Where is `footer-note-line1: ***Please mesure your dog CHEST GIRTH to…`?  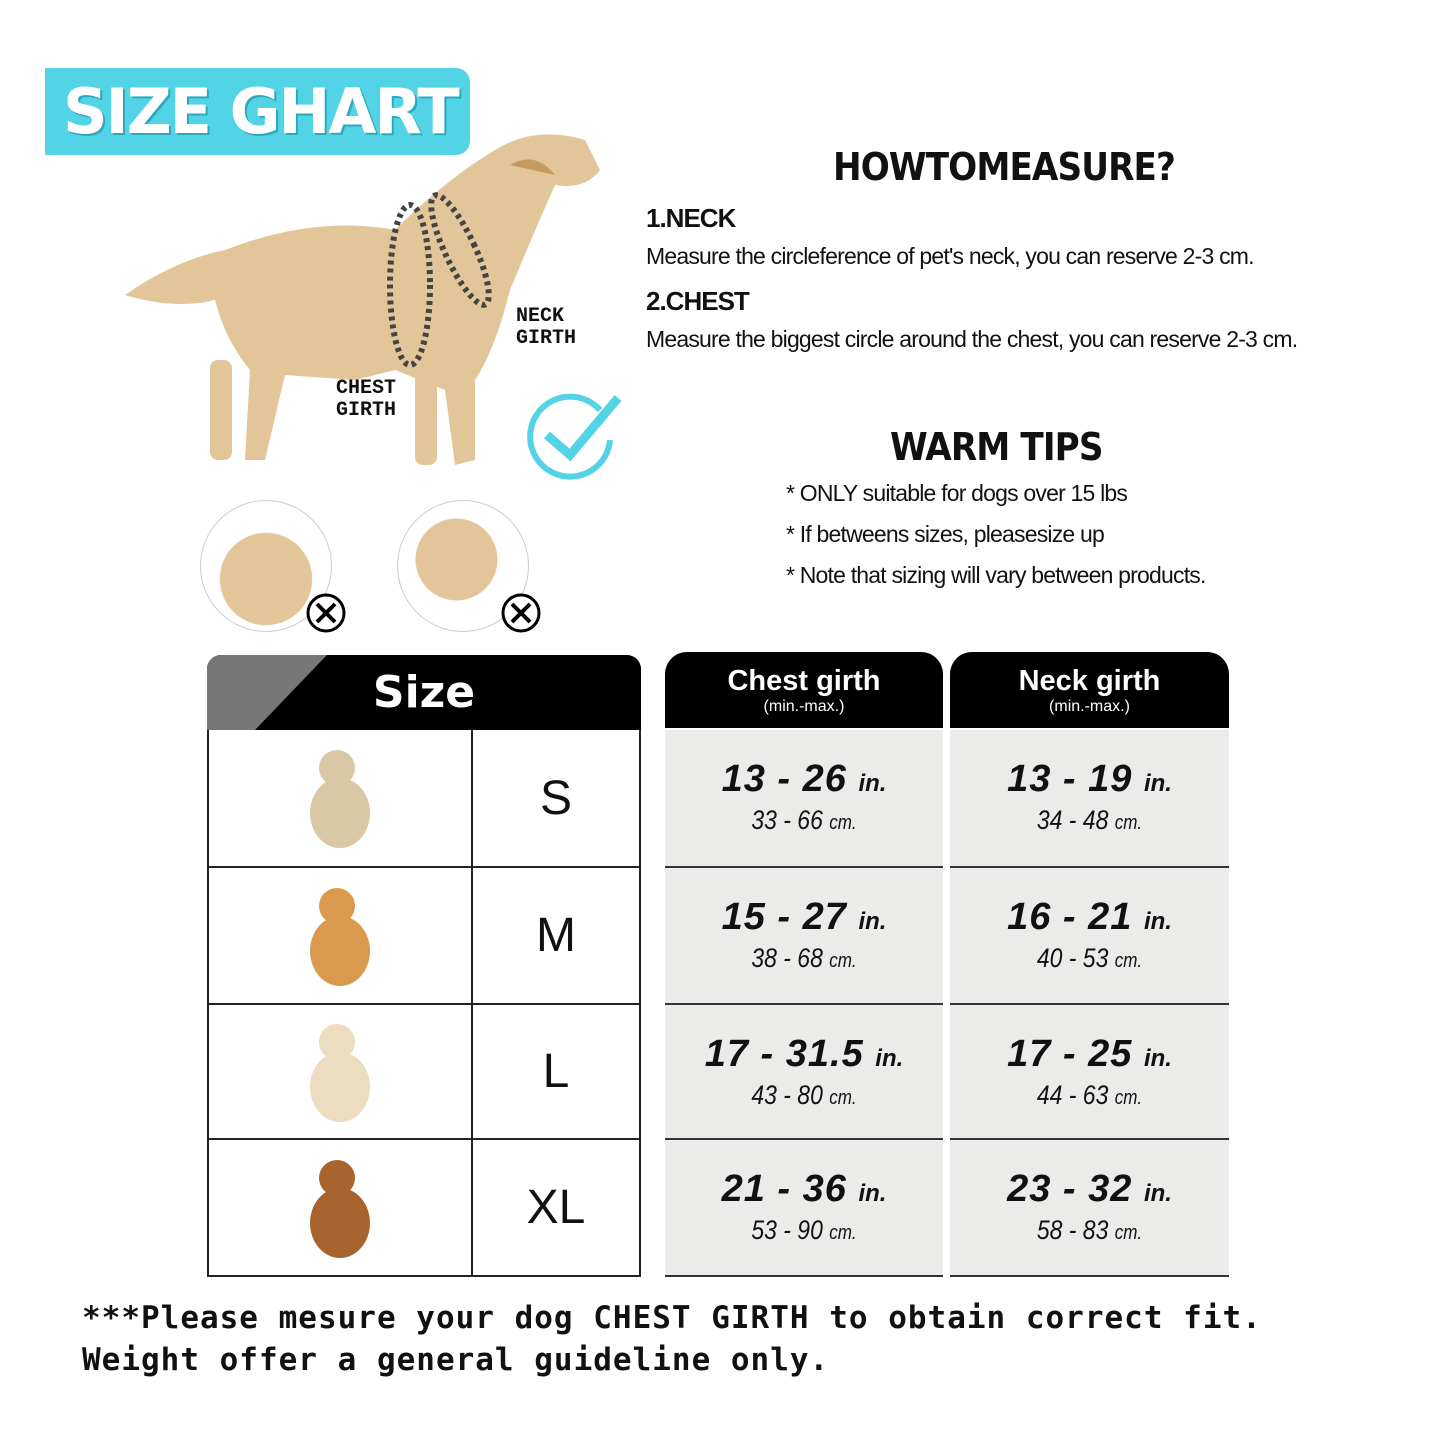
footer-note-line1: ***Please mesure your dog CHEST GIRTH to… is located at coordinates (672, 1318).